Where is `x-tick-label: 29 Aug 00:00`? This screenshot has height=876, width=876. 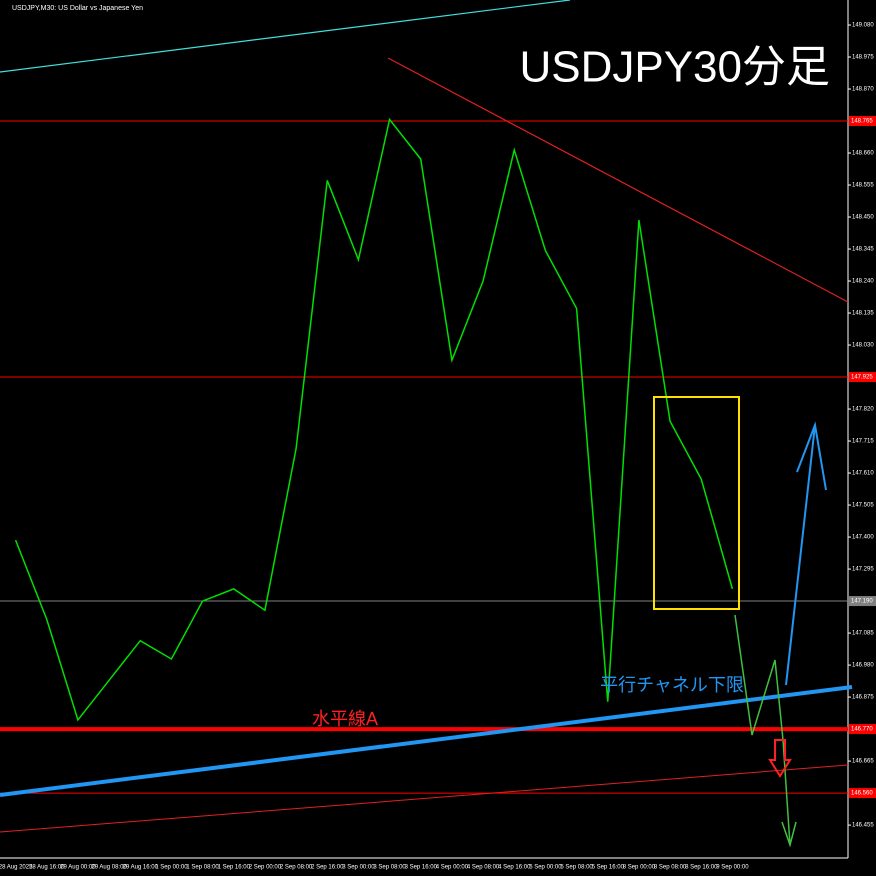
x-tick-label: 29 Aug 00:00 is located at coordinates (78, 868).